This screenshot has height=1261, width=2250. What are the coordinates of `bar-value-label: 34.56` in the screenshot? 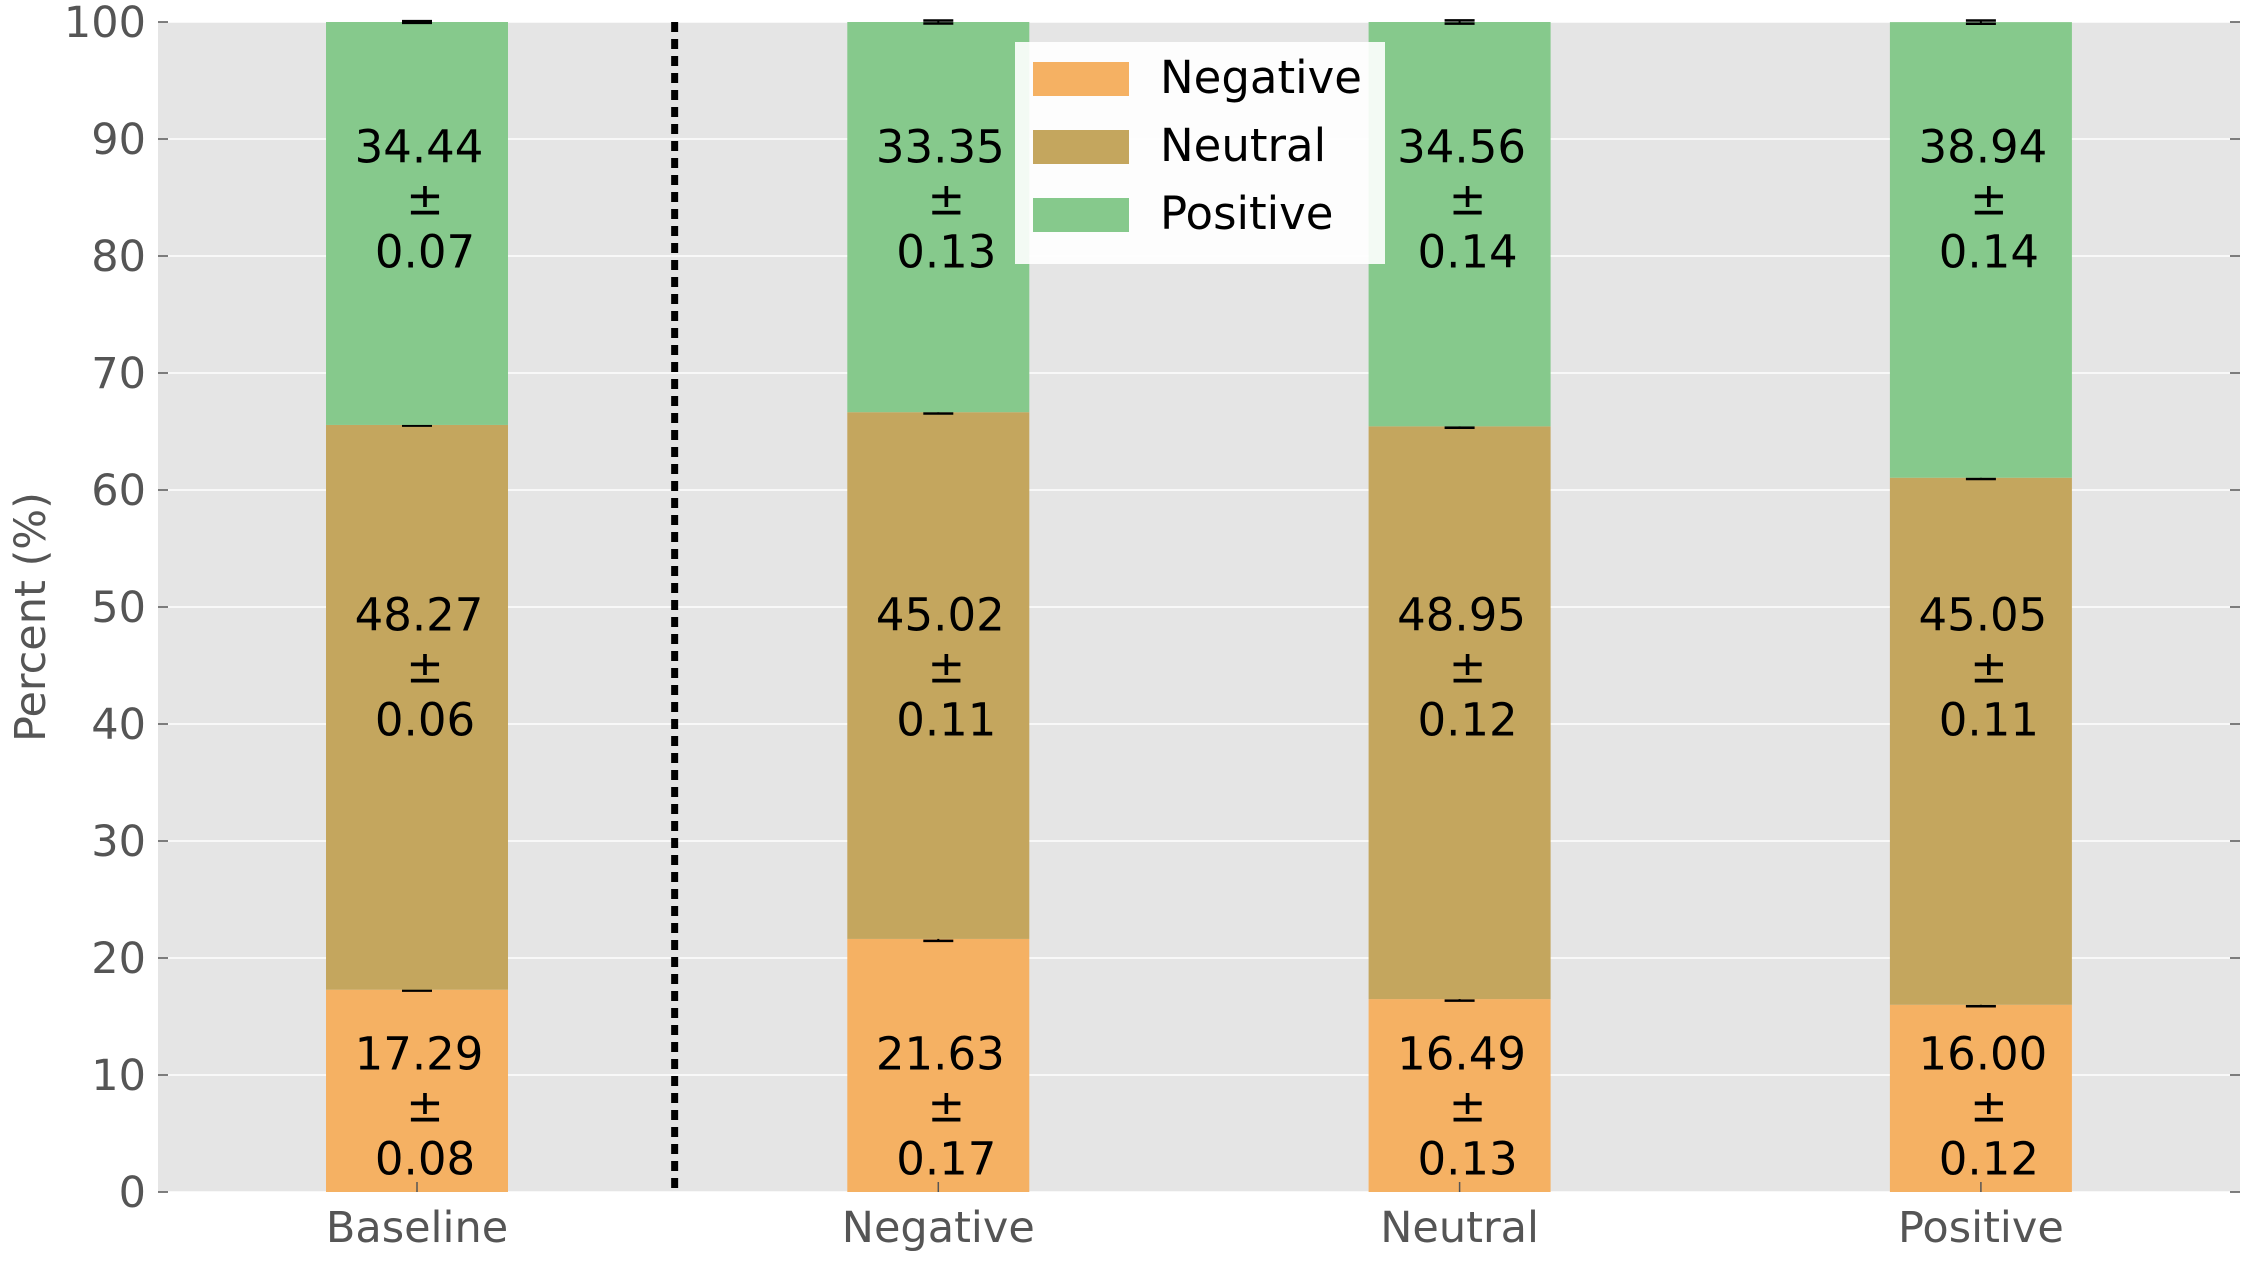 It's located at (1461, 147).